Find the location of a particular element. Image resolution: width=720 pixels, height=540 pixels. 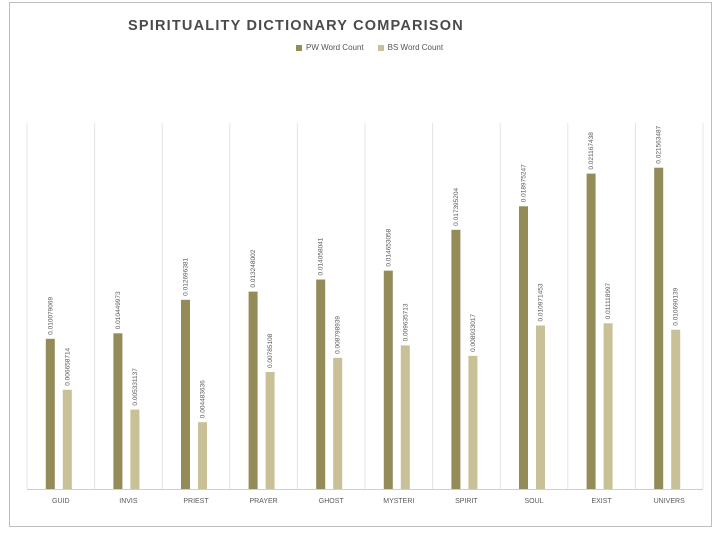

legend-swatch-pw is located at coordinates (299, 47).